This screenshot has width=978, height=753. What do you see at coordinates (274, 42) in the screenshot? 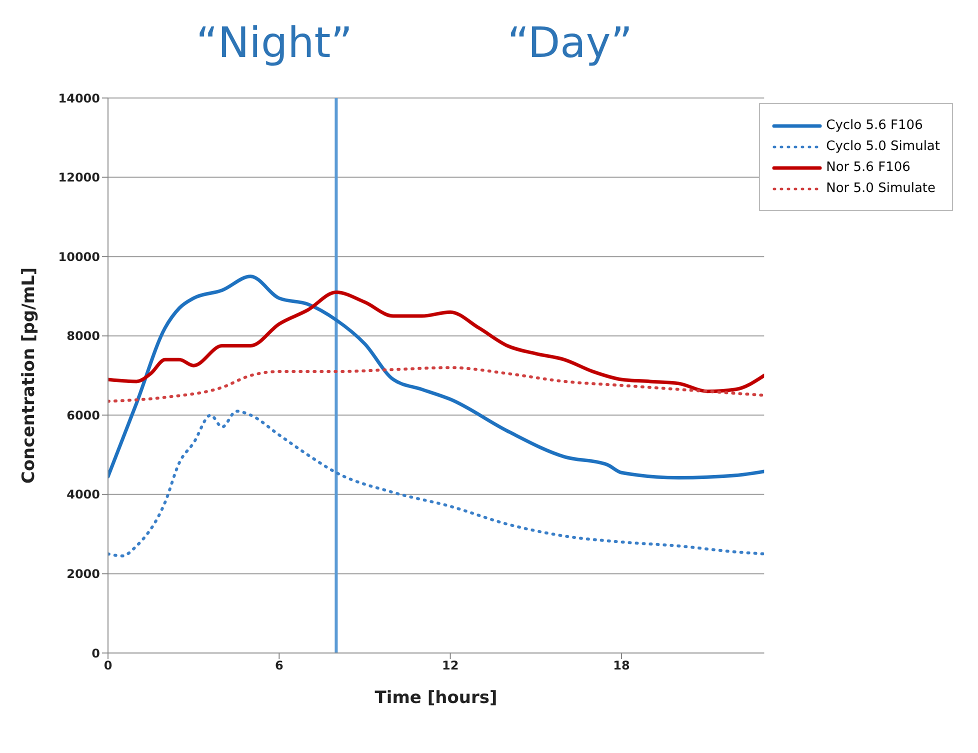
I see `text: “Night”` at bounding box center [274, 42].